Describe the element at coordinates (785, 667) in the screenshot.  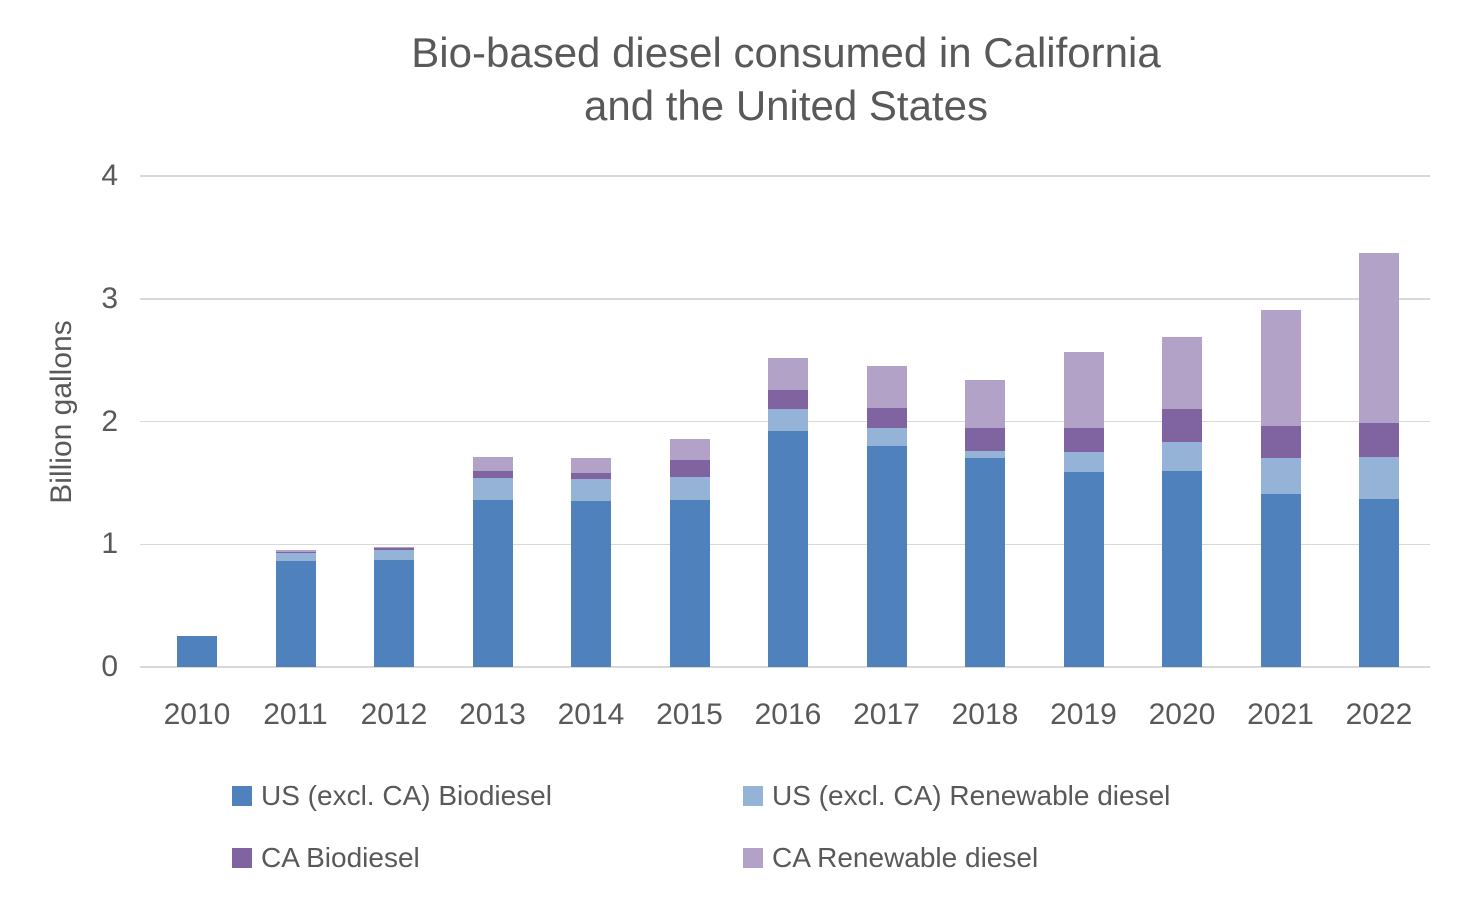
I see `gridline-y0` at that location.